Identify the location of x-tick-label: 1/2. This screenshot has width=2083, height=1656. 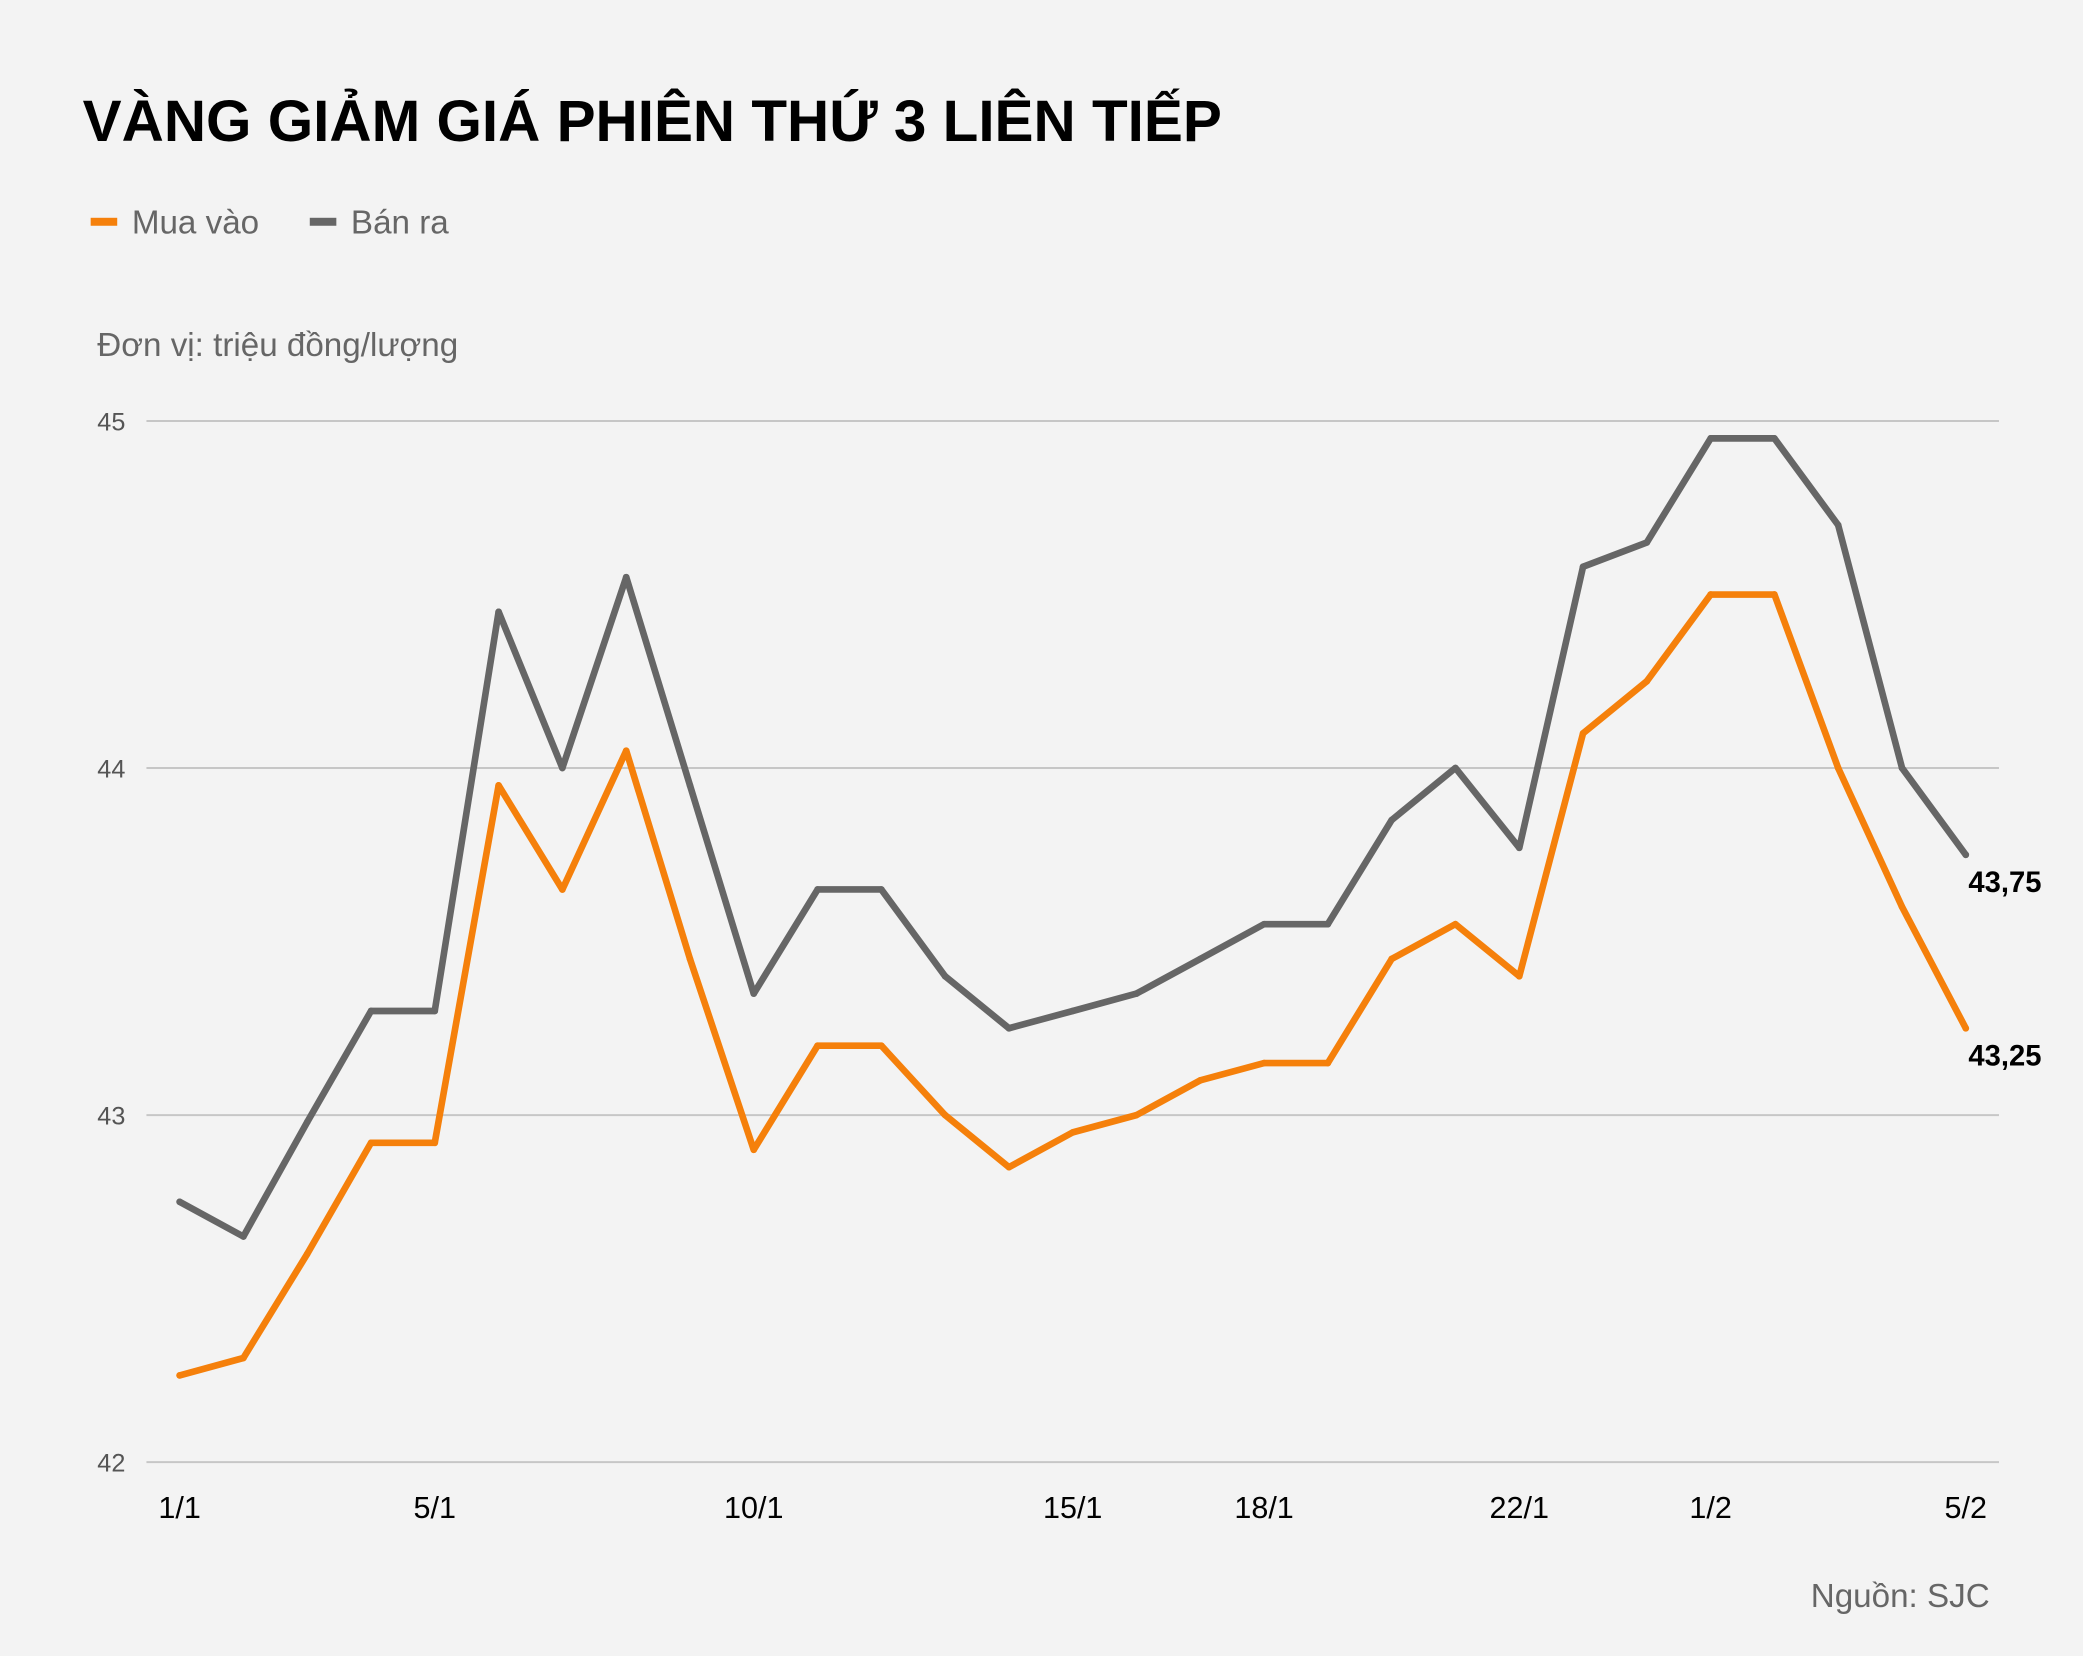
(1710, 1508).